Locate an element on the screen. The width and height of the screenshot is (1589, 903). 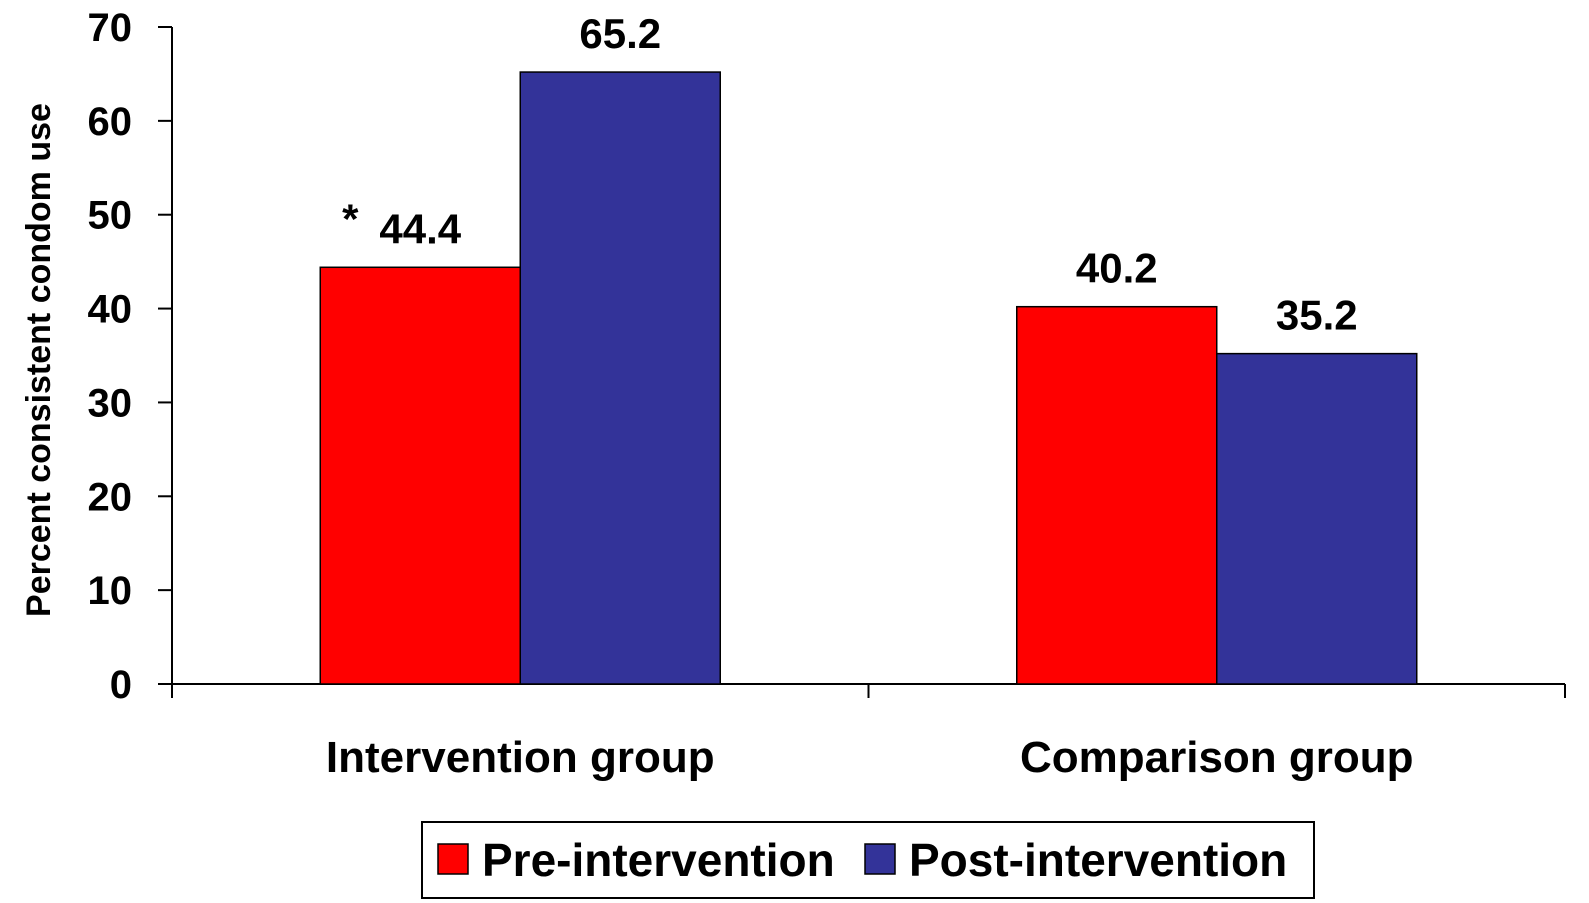
y-tick-label: 10 is located at coordinates (110, 591).